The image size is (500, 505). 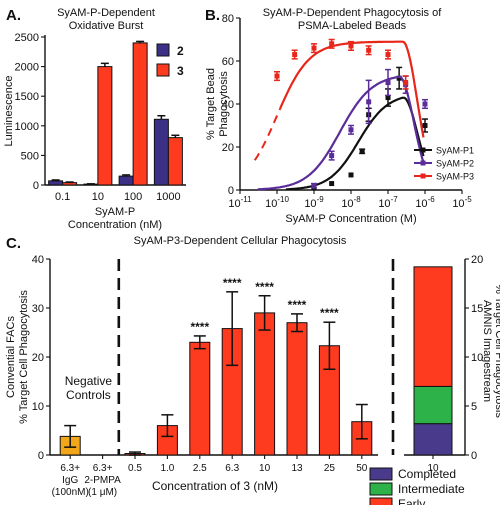 What do you see at coordinates (240, 241) in the screenshot?
I see `chart-title: SyAM-P3-Dependent Cellular Phagocytosis` at bounding box center [240, 241].